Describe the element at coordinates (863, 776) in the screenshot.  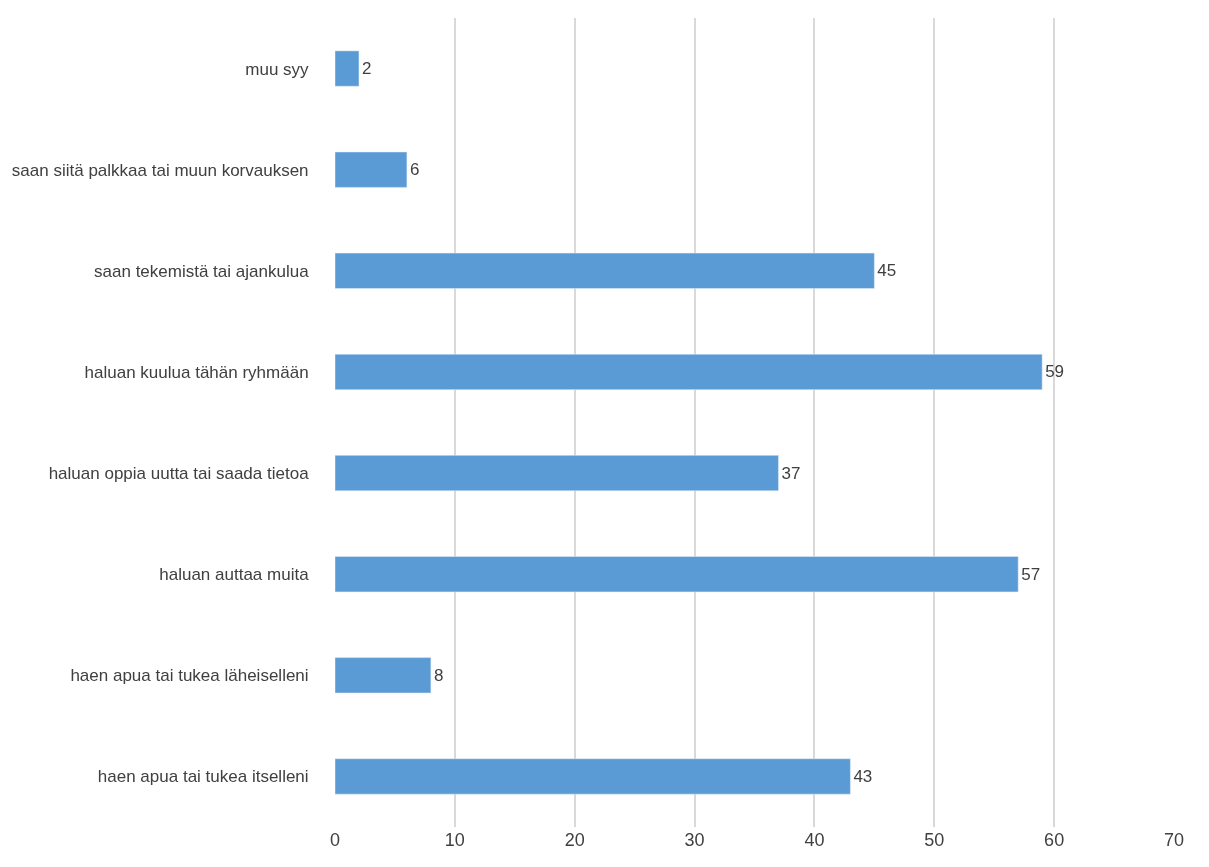
I see `data-label: 43` at that location.